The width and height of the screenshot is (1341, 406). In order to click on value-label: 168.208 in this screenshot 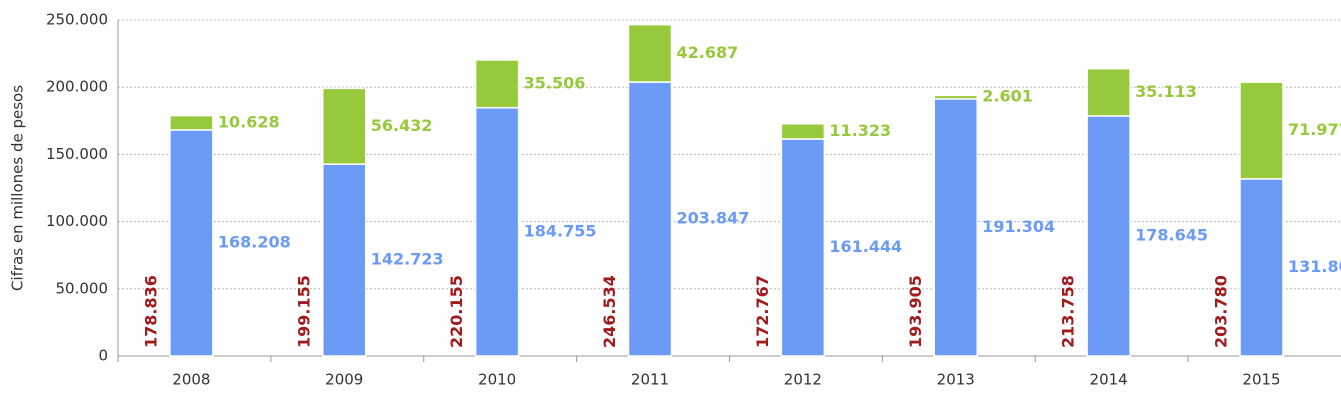, I will do `click(254, 241)`.